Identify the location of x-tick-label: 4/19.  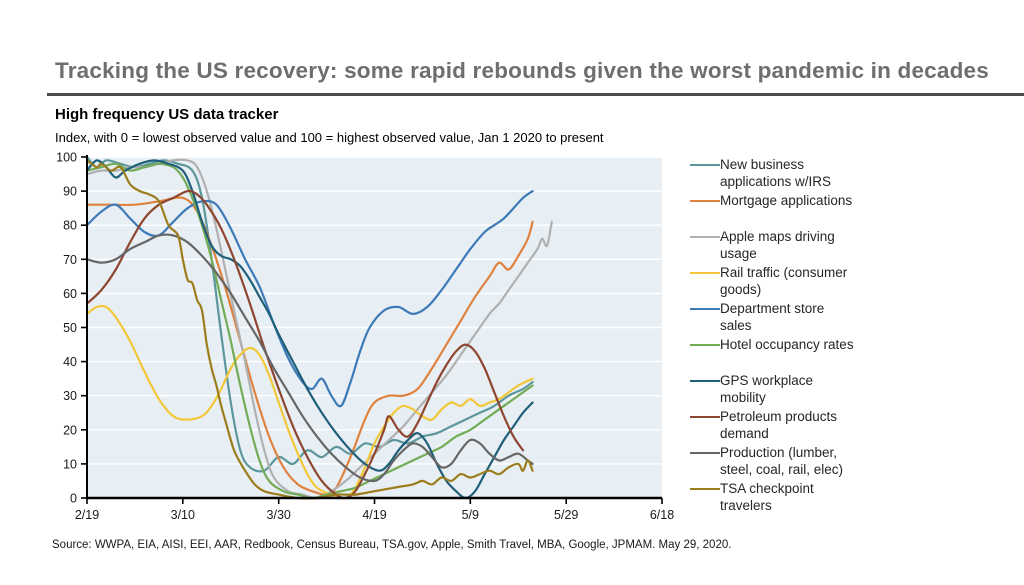
(374, 515).